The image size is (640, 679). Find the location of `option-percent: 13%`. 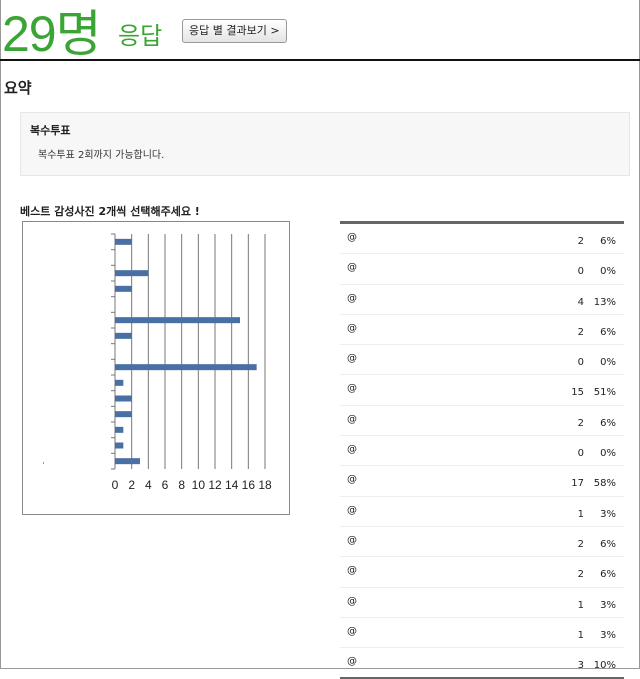

option-percent: 13% is located at coordinates (604, 302).